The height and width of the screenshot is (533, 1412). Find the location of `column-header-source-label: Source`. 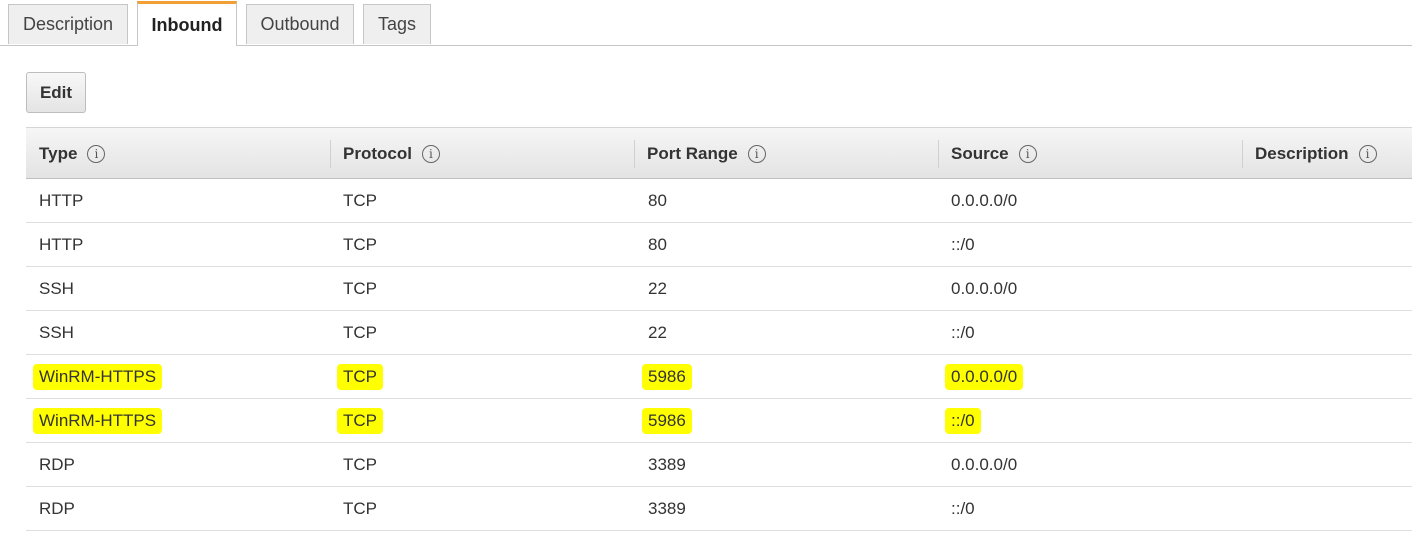

column-header-source-label: Source is located at coordinates (980, 153).